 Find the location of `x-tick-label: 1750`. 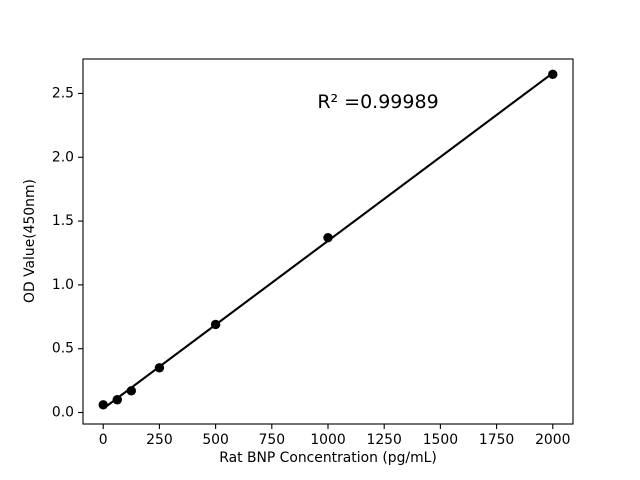

x-tick-label: 1750 is located at coordinates (496, 440).